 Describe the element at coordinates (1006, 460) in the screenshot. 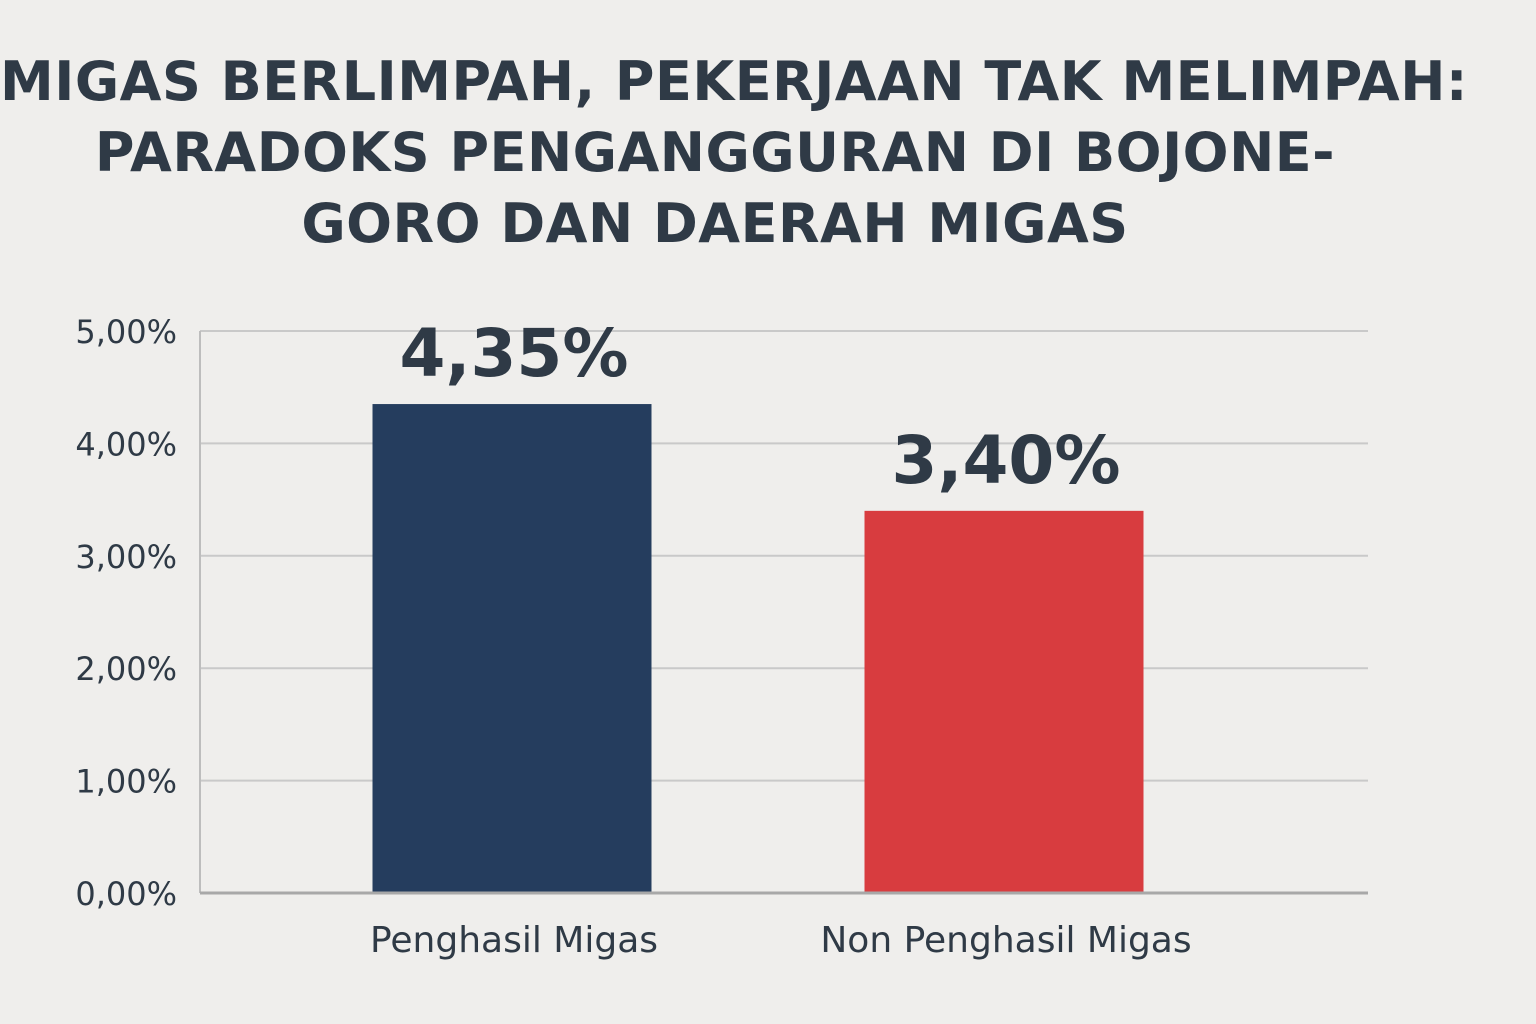

I see `data-label: 3,40%` at that location.